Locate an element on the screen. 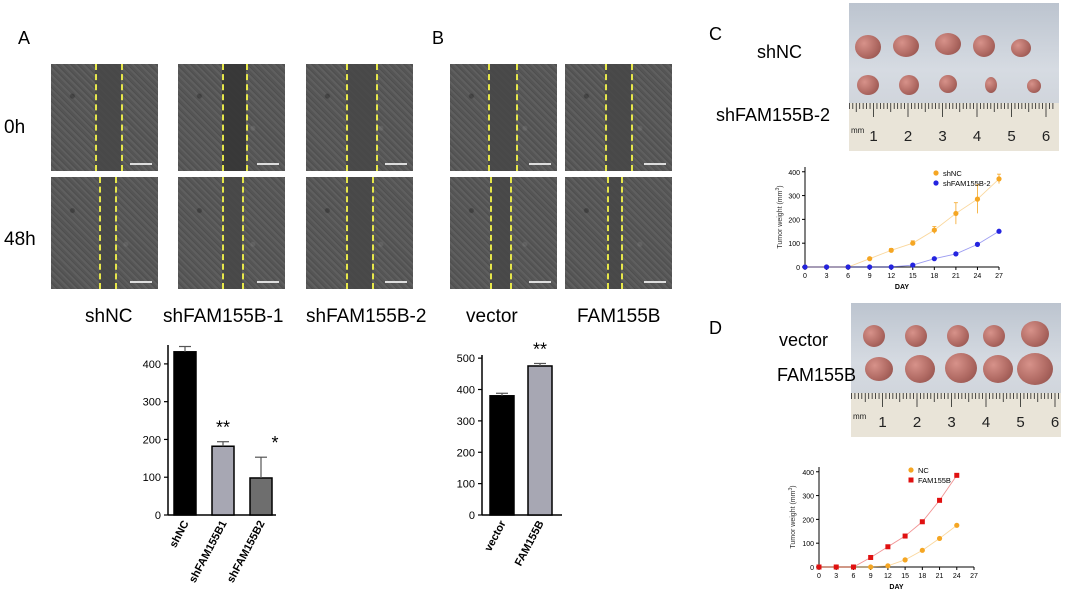  panel-letter-d: D is located at coordinates (715, 328).